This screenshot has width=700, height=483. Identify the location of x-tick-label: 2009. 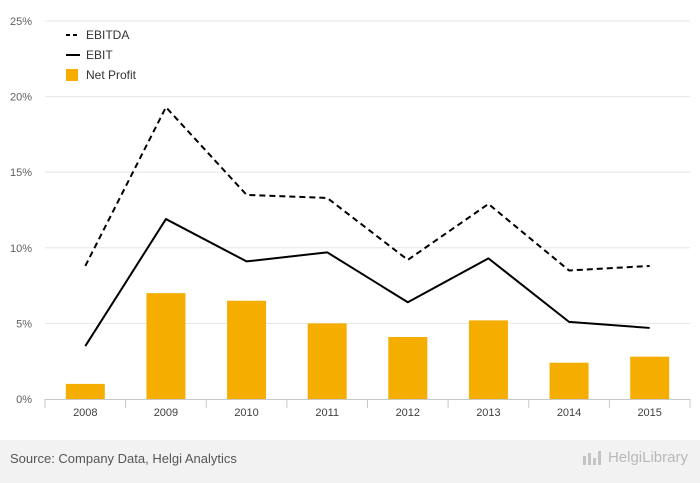
(166, 413).